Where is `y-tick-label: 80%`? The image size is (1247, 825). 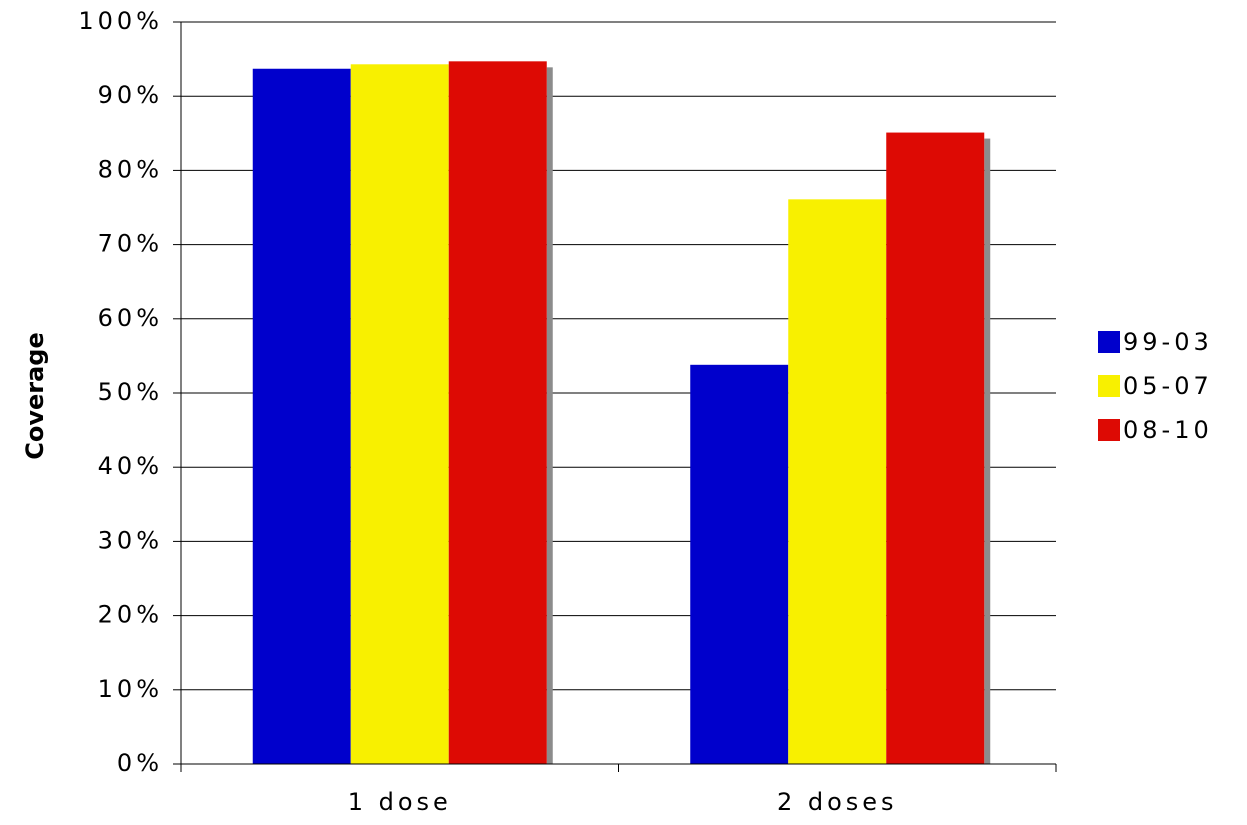 y-tick-label: 80% is located at coordinates (130, 169).